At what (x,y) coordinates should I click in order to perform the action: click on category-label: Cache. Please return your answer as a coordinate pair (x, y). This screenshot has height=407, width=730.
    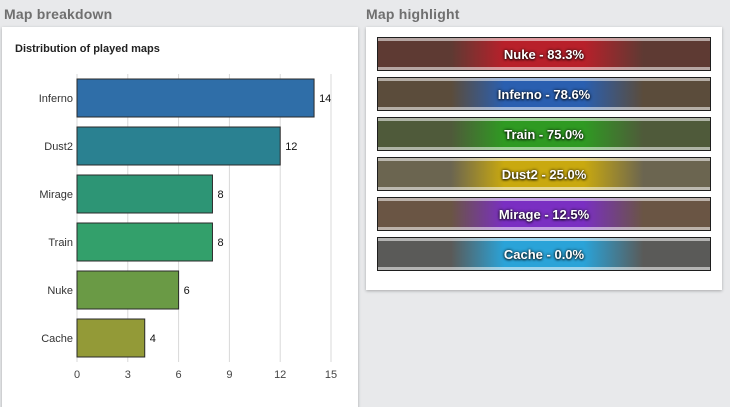
    Looking at the image, I should click on (57, 339).